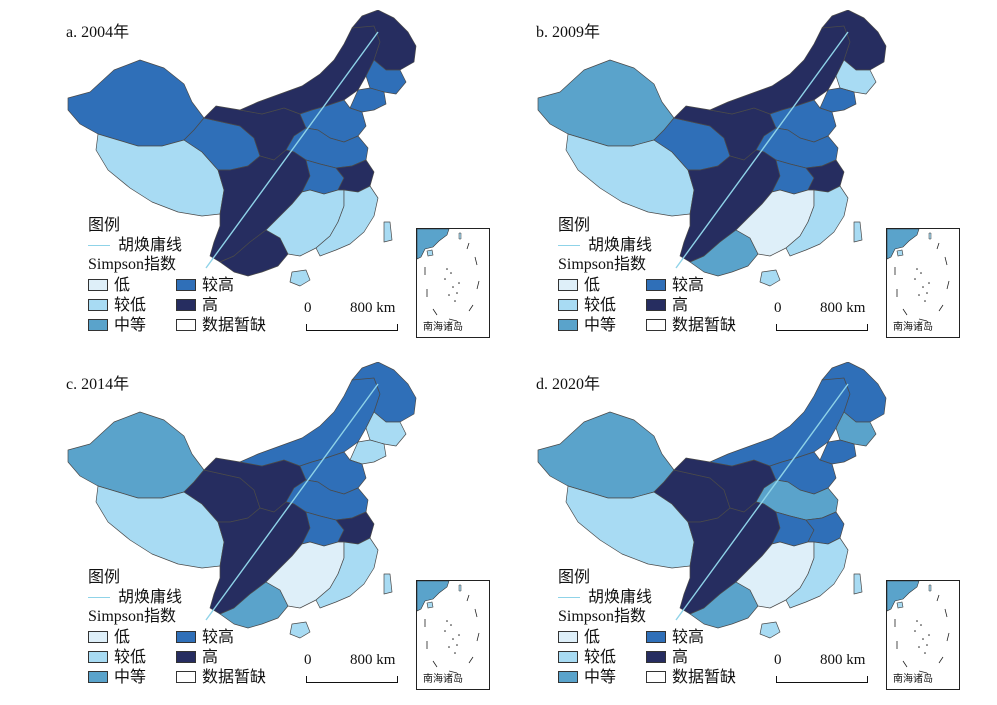  What do you see at coordinates (602, 616) in the screenshot?
I see `legend-index-title: Simpson指数` at bounding box center [602, 616].